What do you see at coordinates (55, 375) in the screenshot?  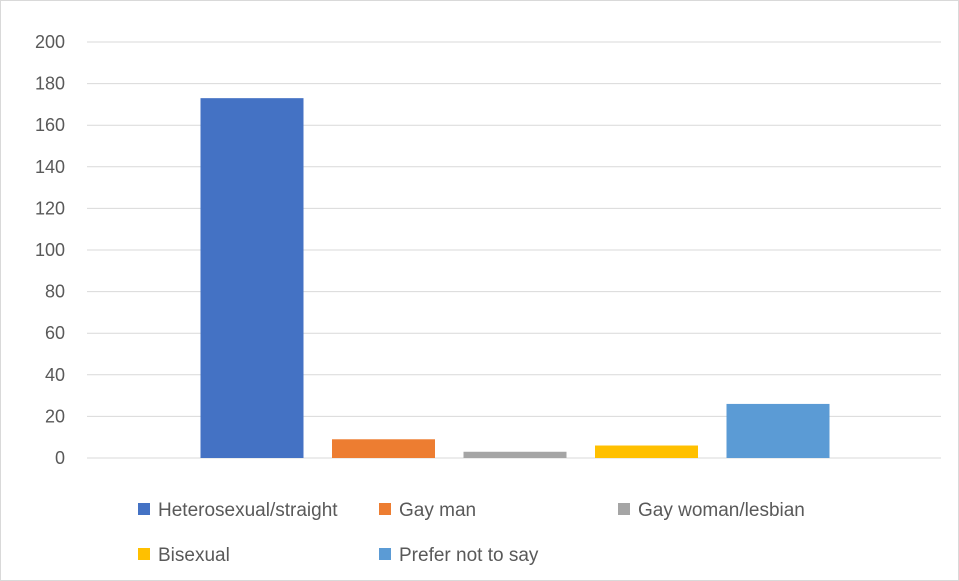 I see `y-tick-label: 40` at bounding box center [55, 375].